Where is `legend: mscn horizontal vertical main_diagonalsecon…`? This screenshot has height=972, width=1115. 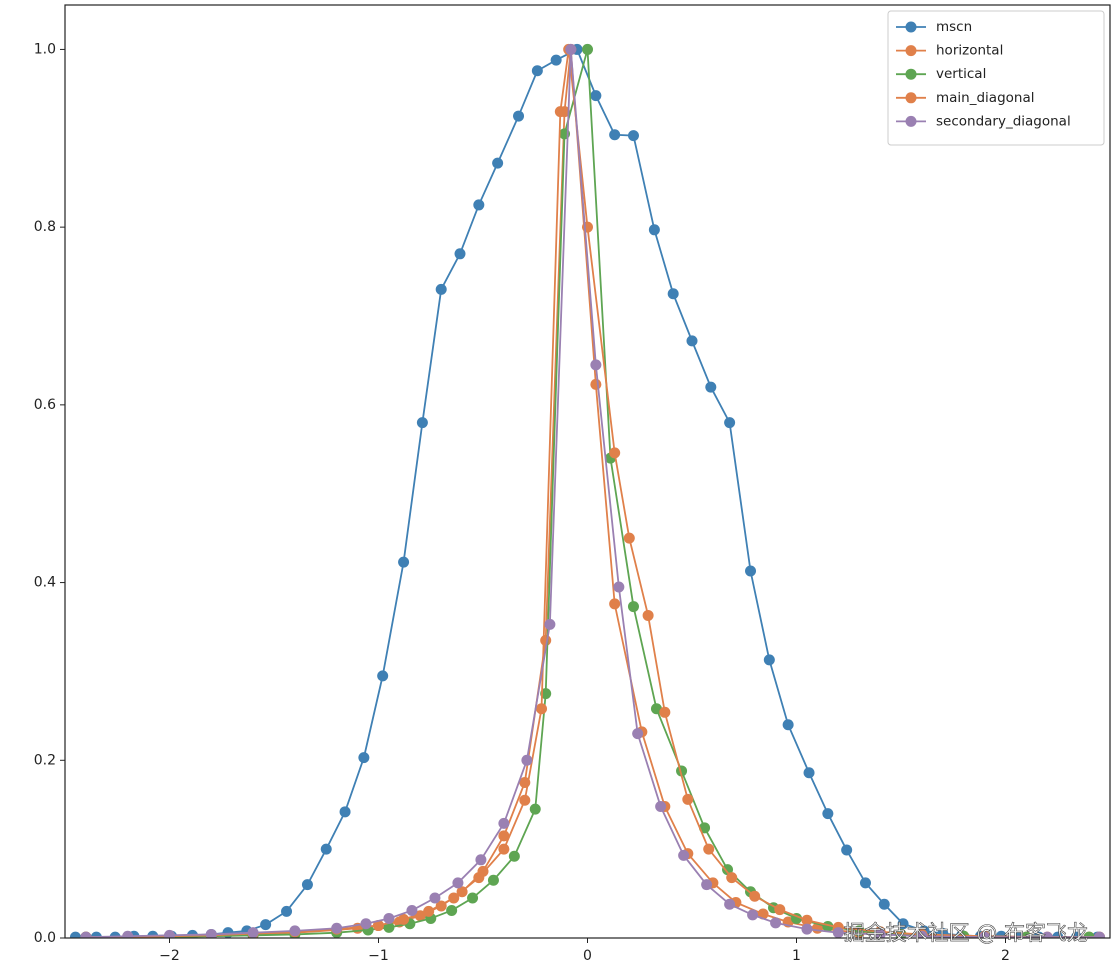
legend: mscn horizontal vertical main_diagonalsecon… is located at coordinates (996, 78).